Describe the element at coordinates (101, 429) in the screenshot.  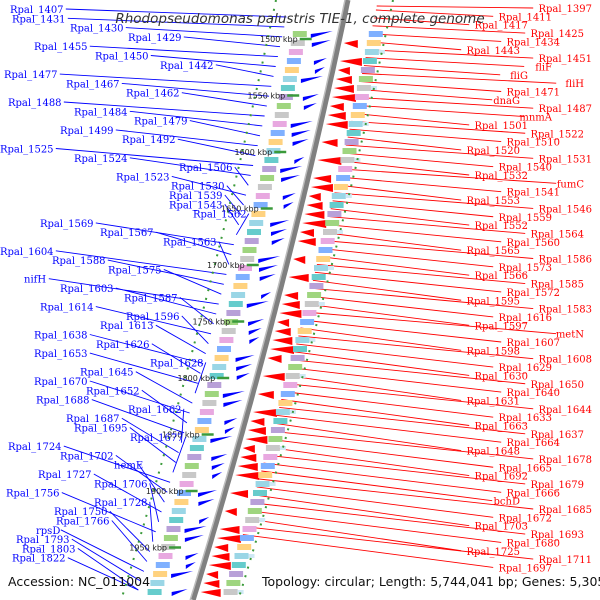
I see `gene-label-left: Rpal_1695` at that location.